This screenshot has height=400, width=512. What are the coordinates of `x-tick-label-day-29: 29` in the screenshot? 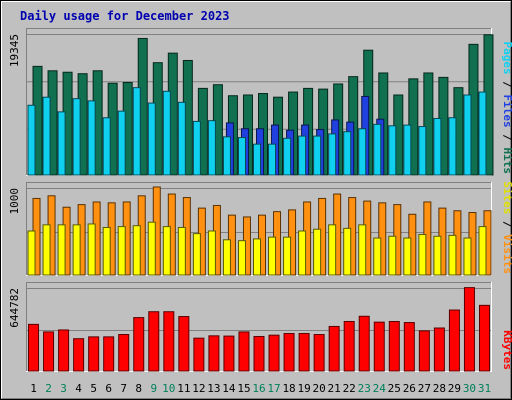 It's located at (454, 388).